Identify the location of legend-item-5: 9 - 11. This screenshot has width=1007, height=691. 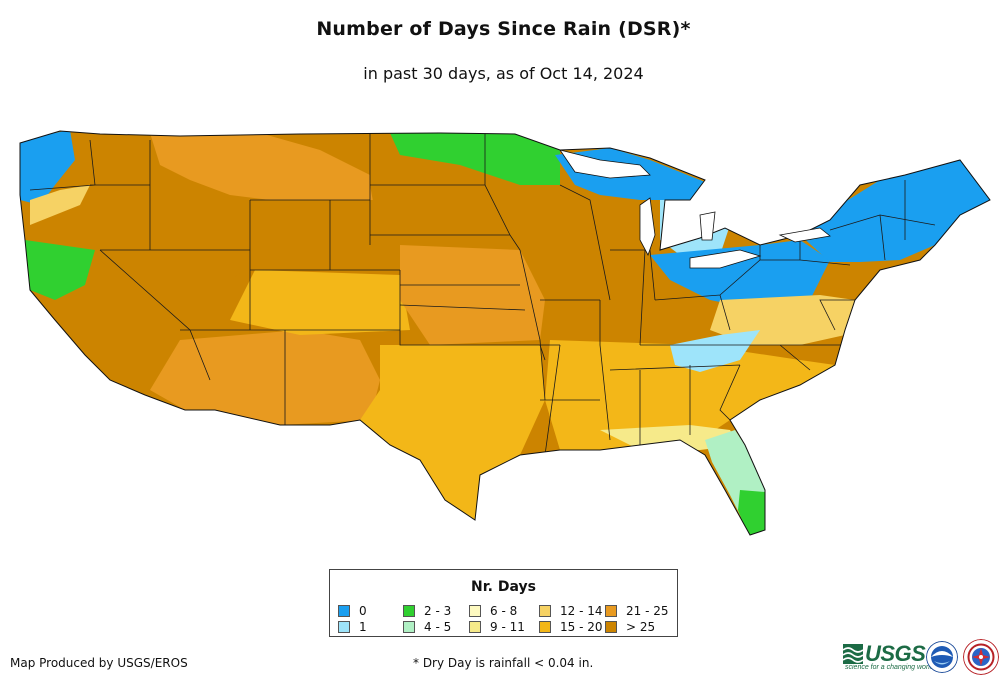
(497, 627).